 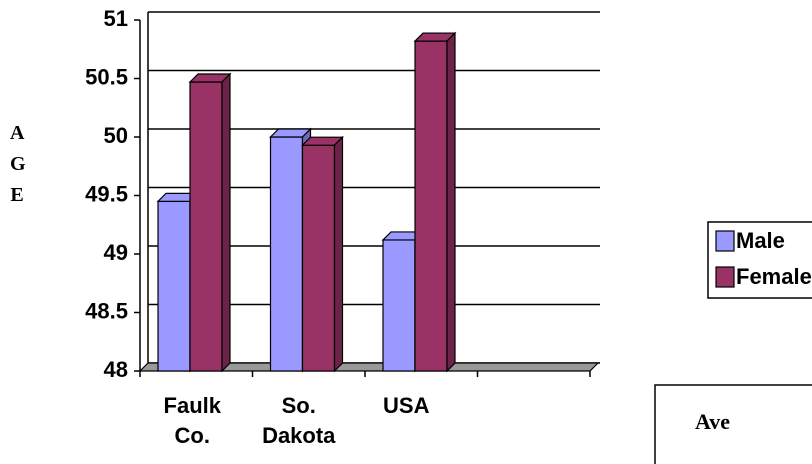 I want to click on legend-label: Female, so click(x=774, y=276).